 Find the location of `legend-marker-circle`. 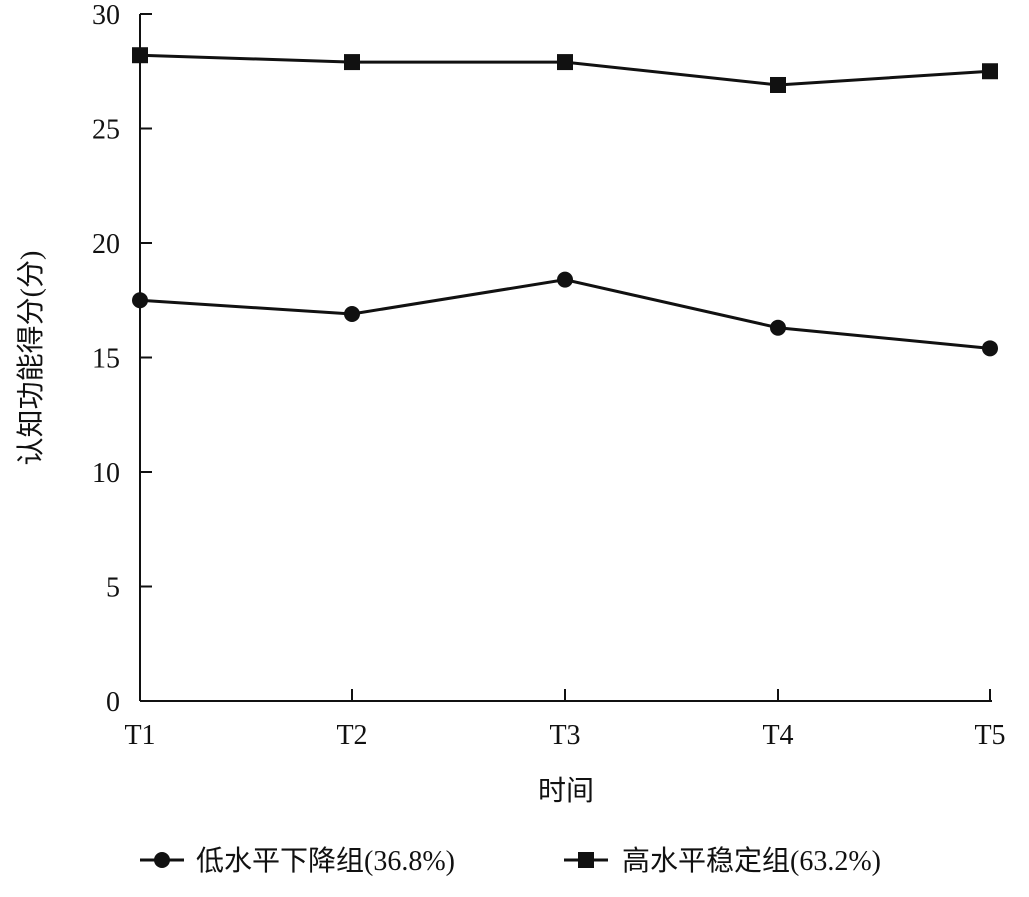

legend-marker-circle is located at coordinates (162, 860).